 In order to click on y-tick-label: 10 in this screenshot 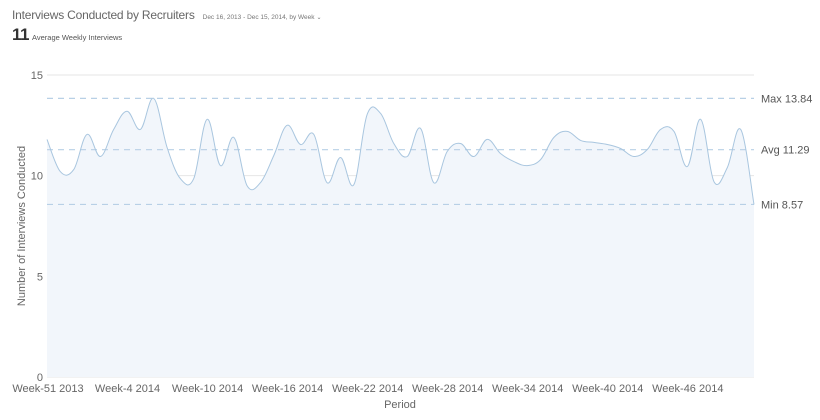, I will do `click(37, 177)`.